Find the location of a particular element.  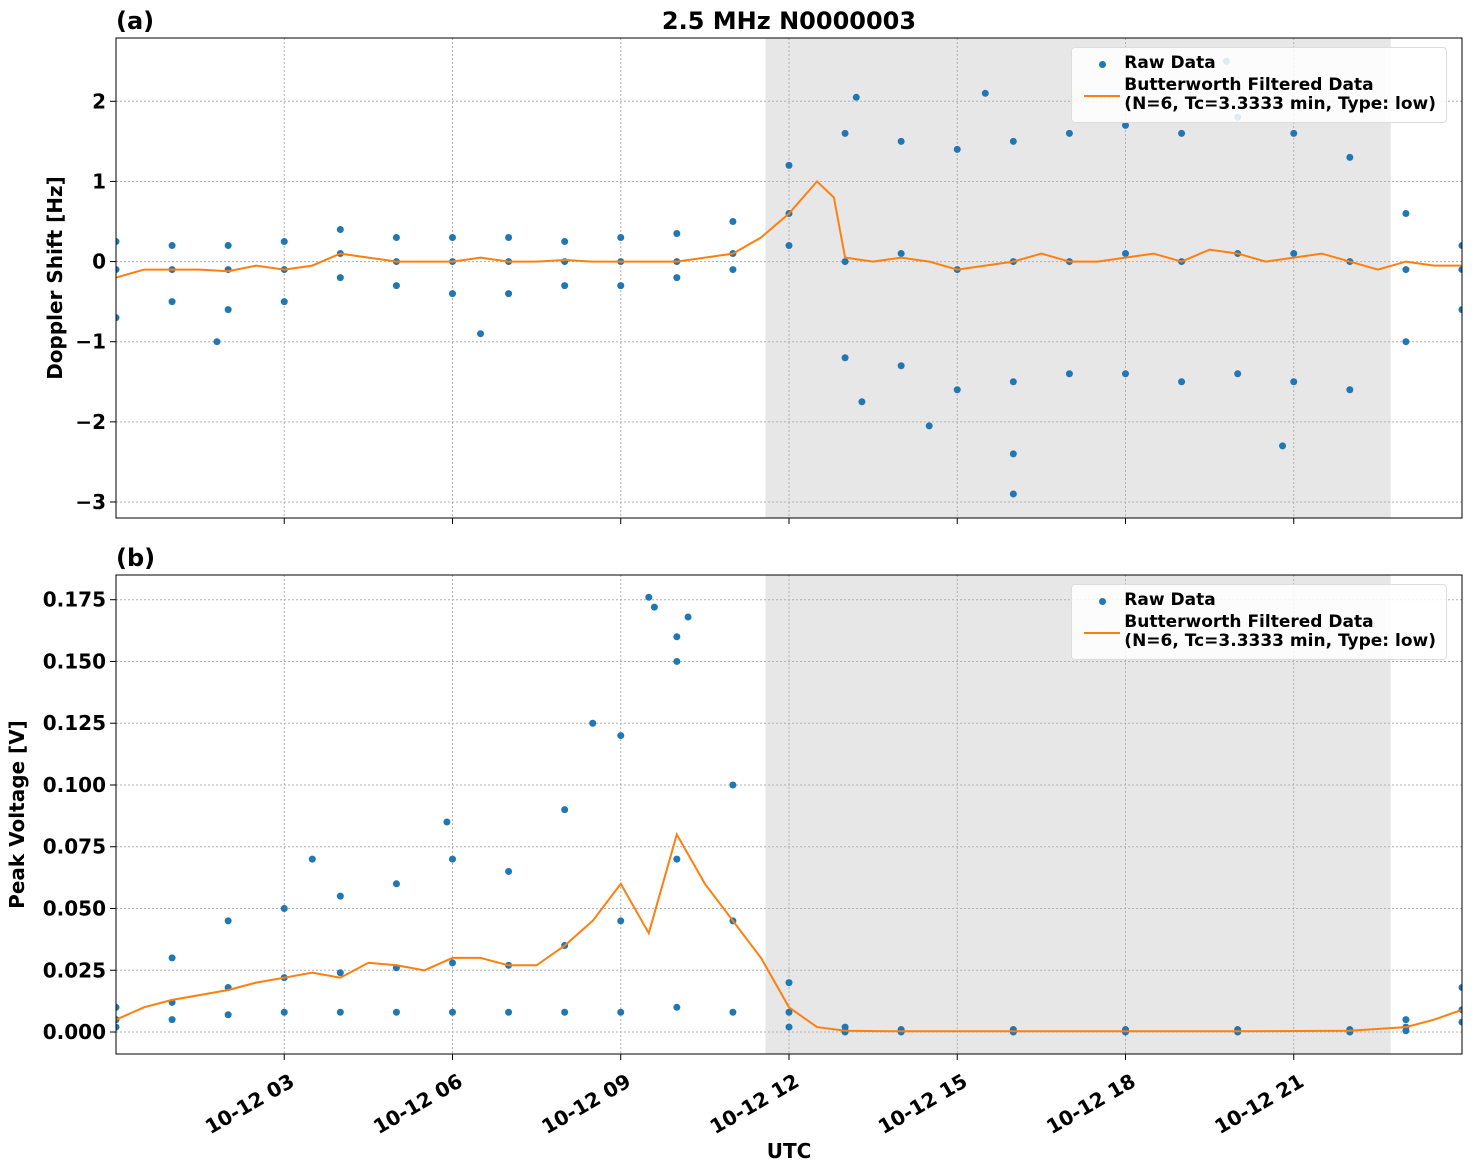

y-axis-label: Doppler Shift [Hz] is located at coordinates (55, 278).